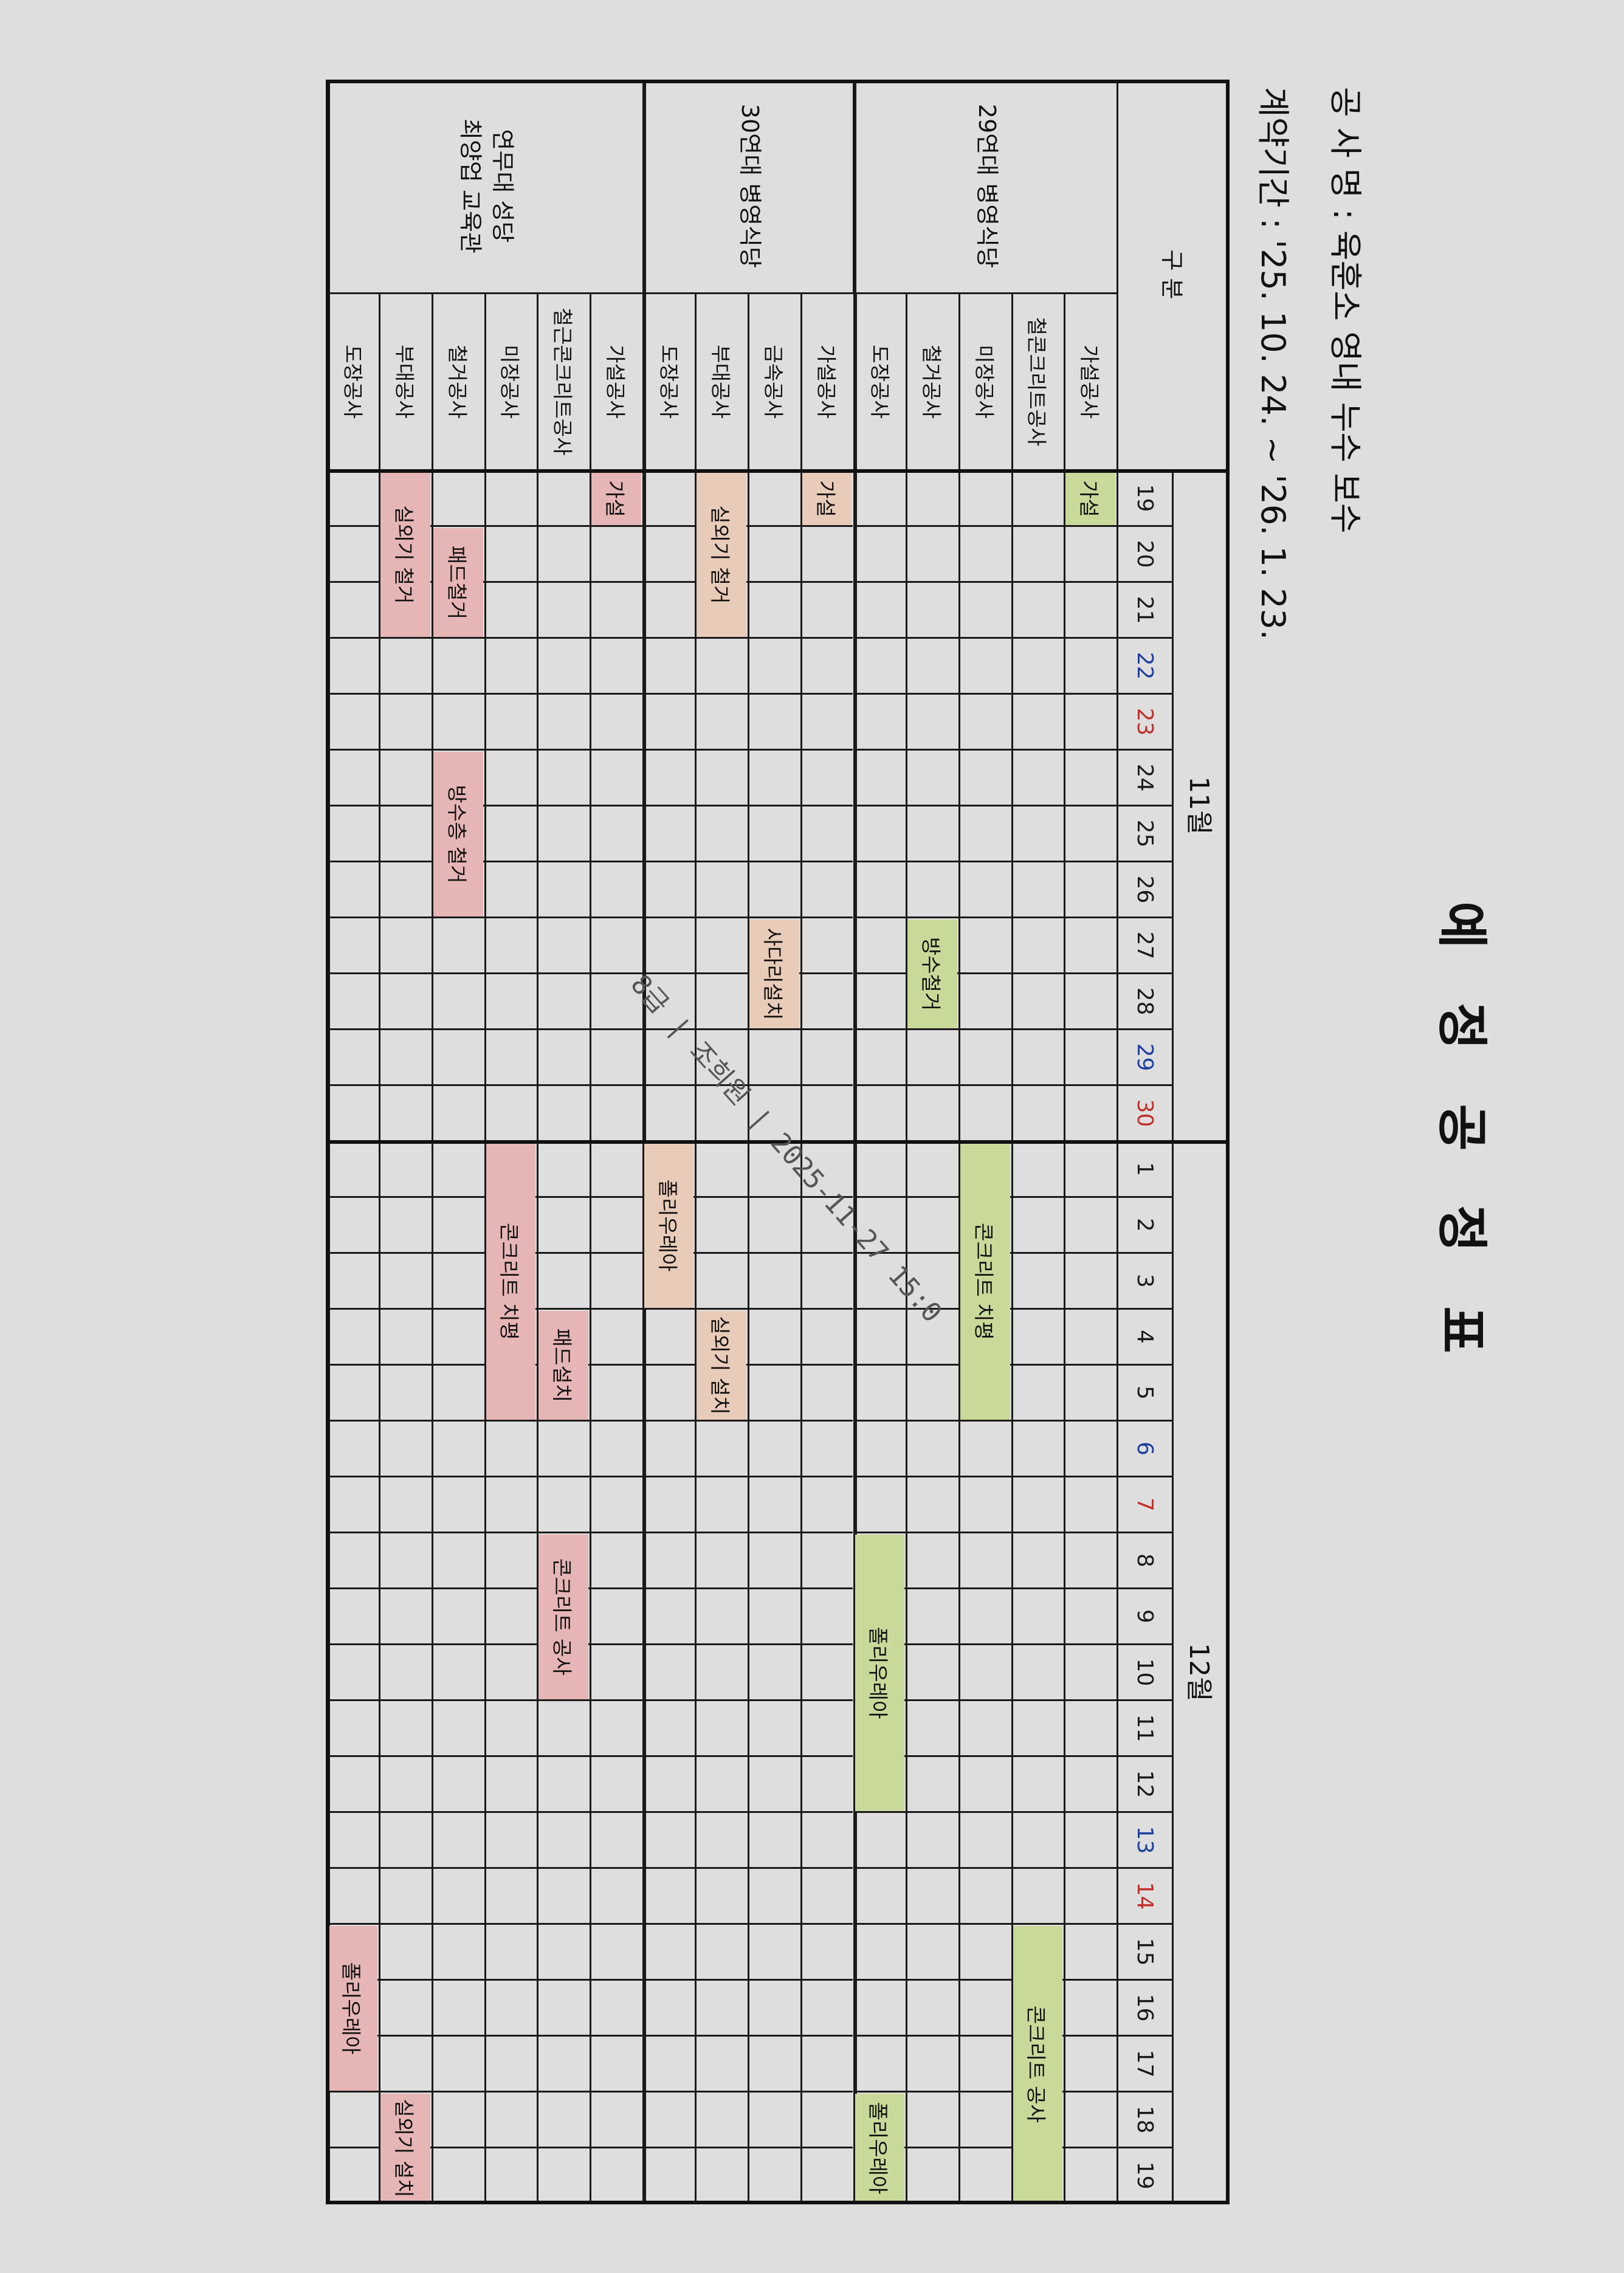  Describe the element at coordinates (668, 382) in the screenshot. I see `row-label: 도장공사` at that location.